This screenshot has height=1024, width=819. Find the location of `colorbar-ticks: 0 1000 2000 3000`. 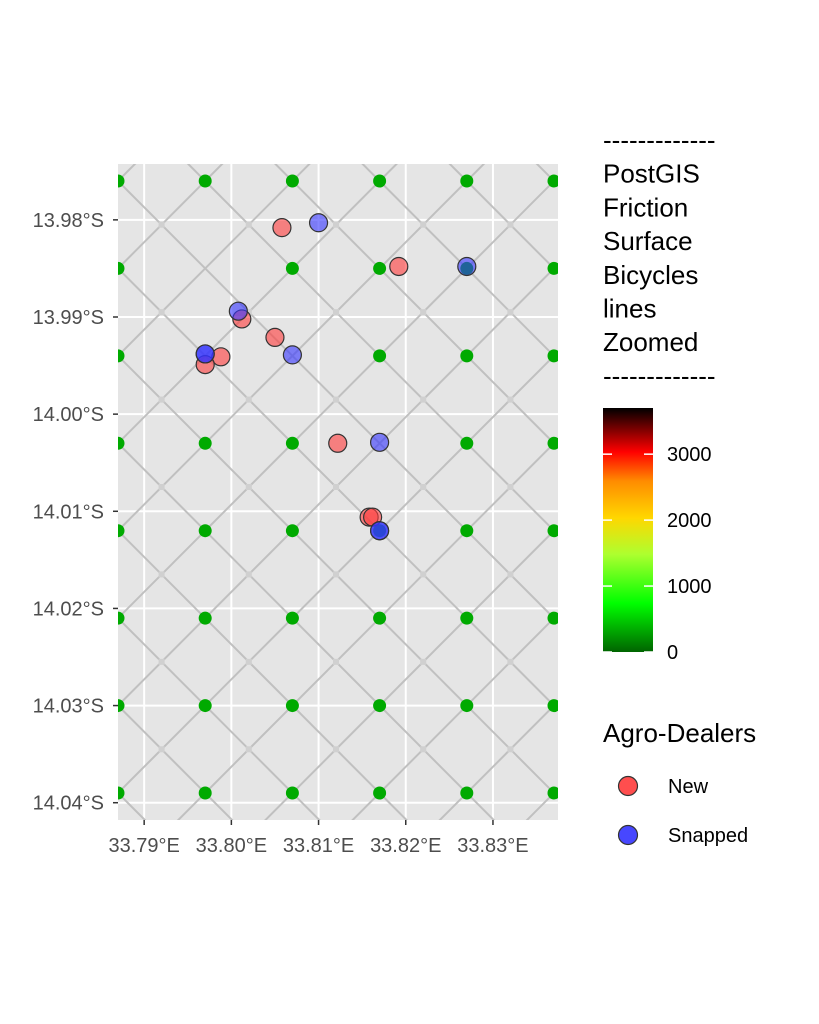

colorbar-ticks: 0 1000 2000 3000 is located at coordinates (657, 554).